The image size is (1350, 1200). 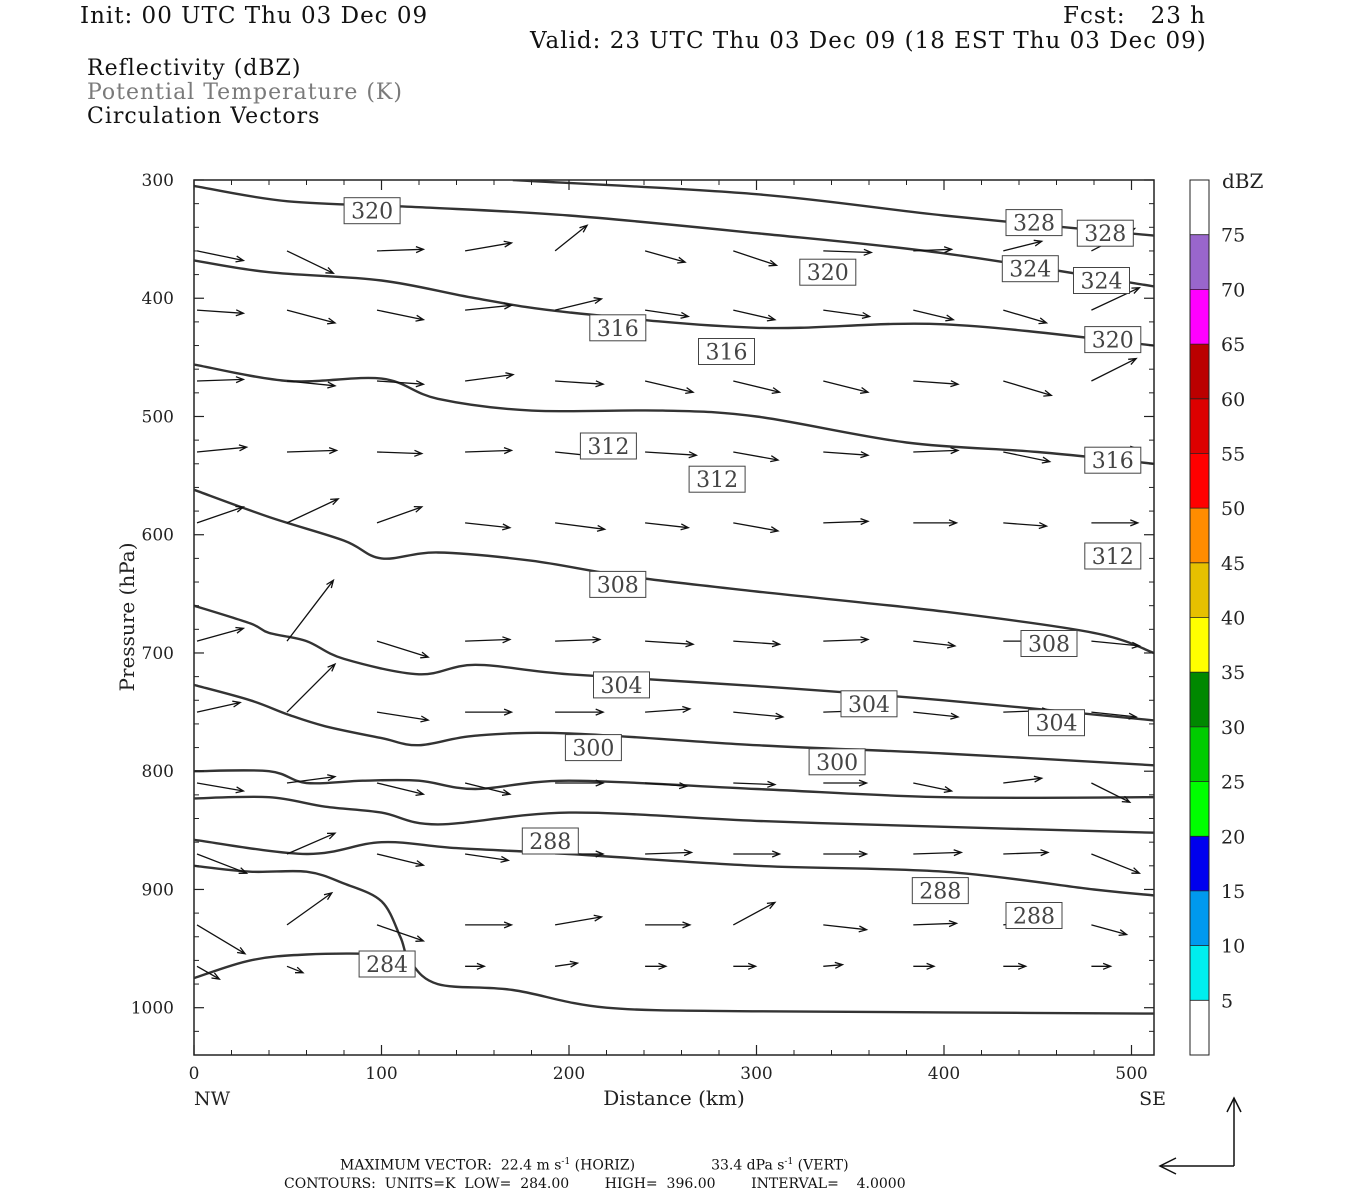 What do you see at coordinates (212, 1099) in the screenshot?
I see `x-left-end-label: NW` at bounding box center [212, 1099].